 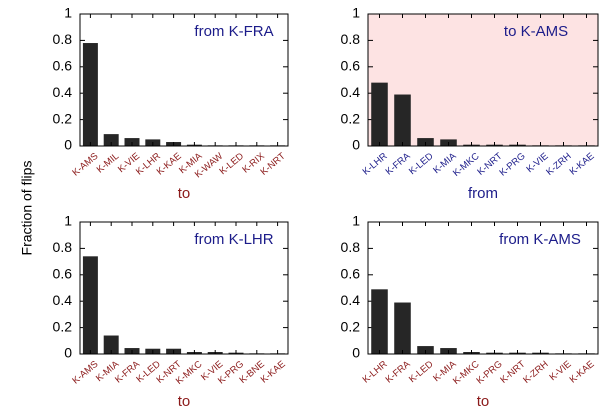 I want to click on panel-annotation: to K-AMS, so click(x=536, y=31).